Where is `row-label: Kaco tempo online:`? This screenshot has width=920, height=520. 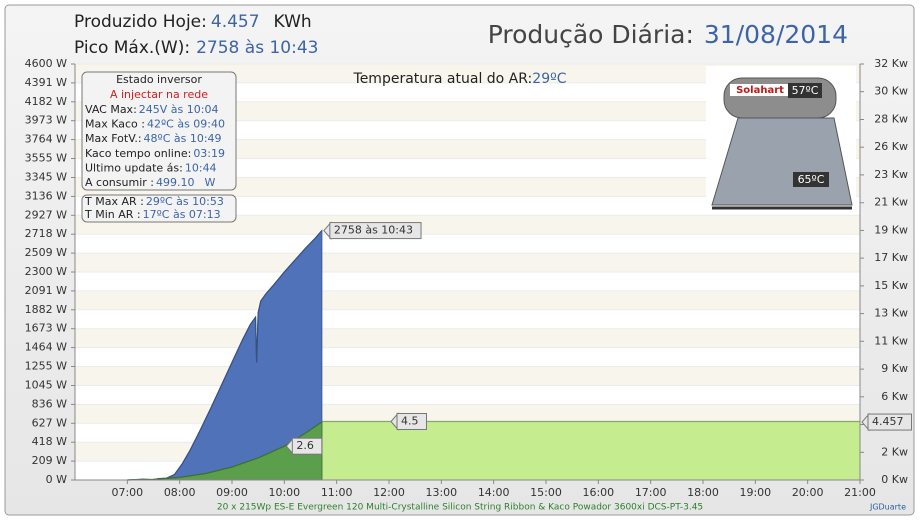 row-label: Kaco tempo online: is located at coordinates (138, 153).